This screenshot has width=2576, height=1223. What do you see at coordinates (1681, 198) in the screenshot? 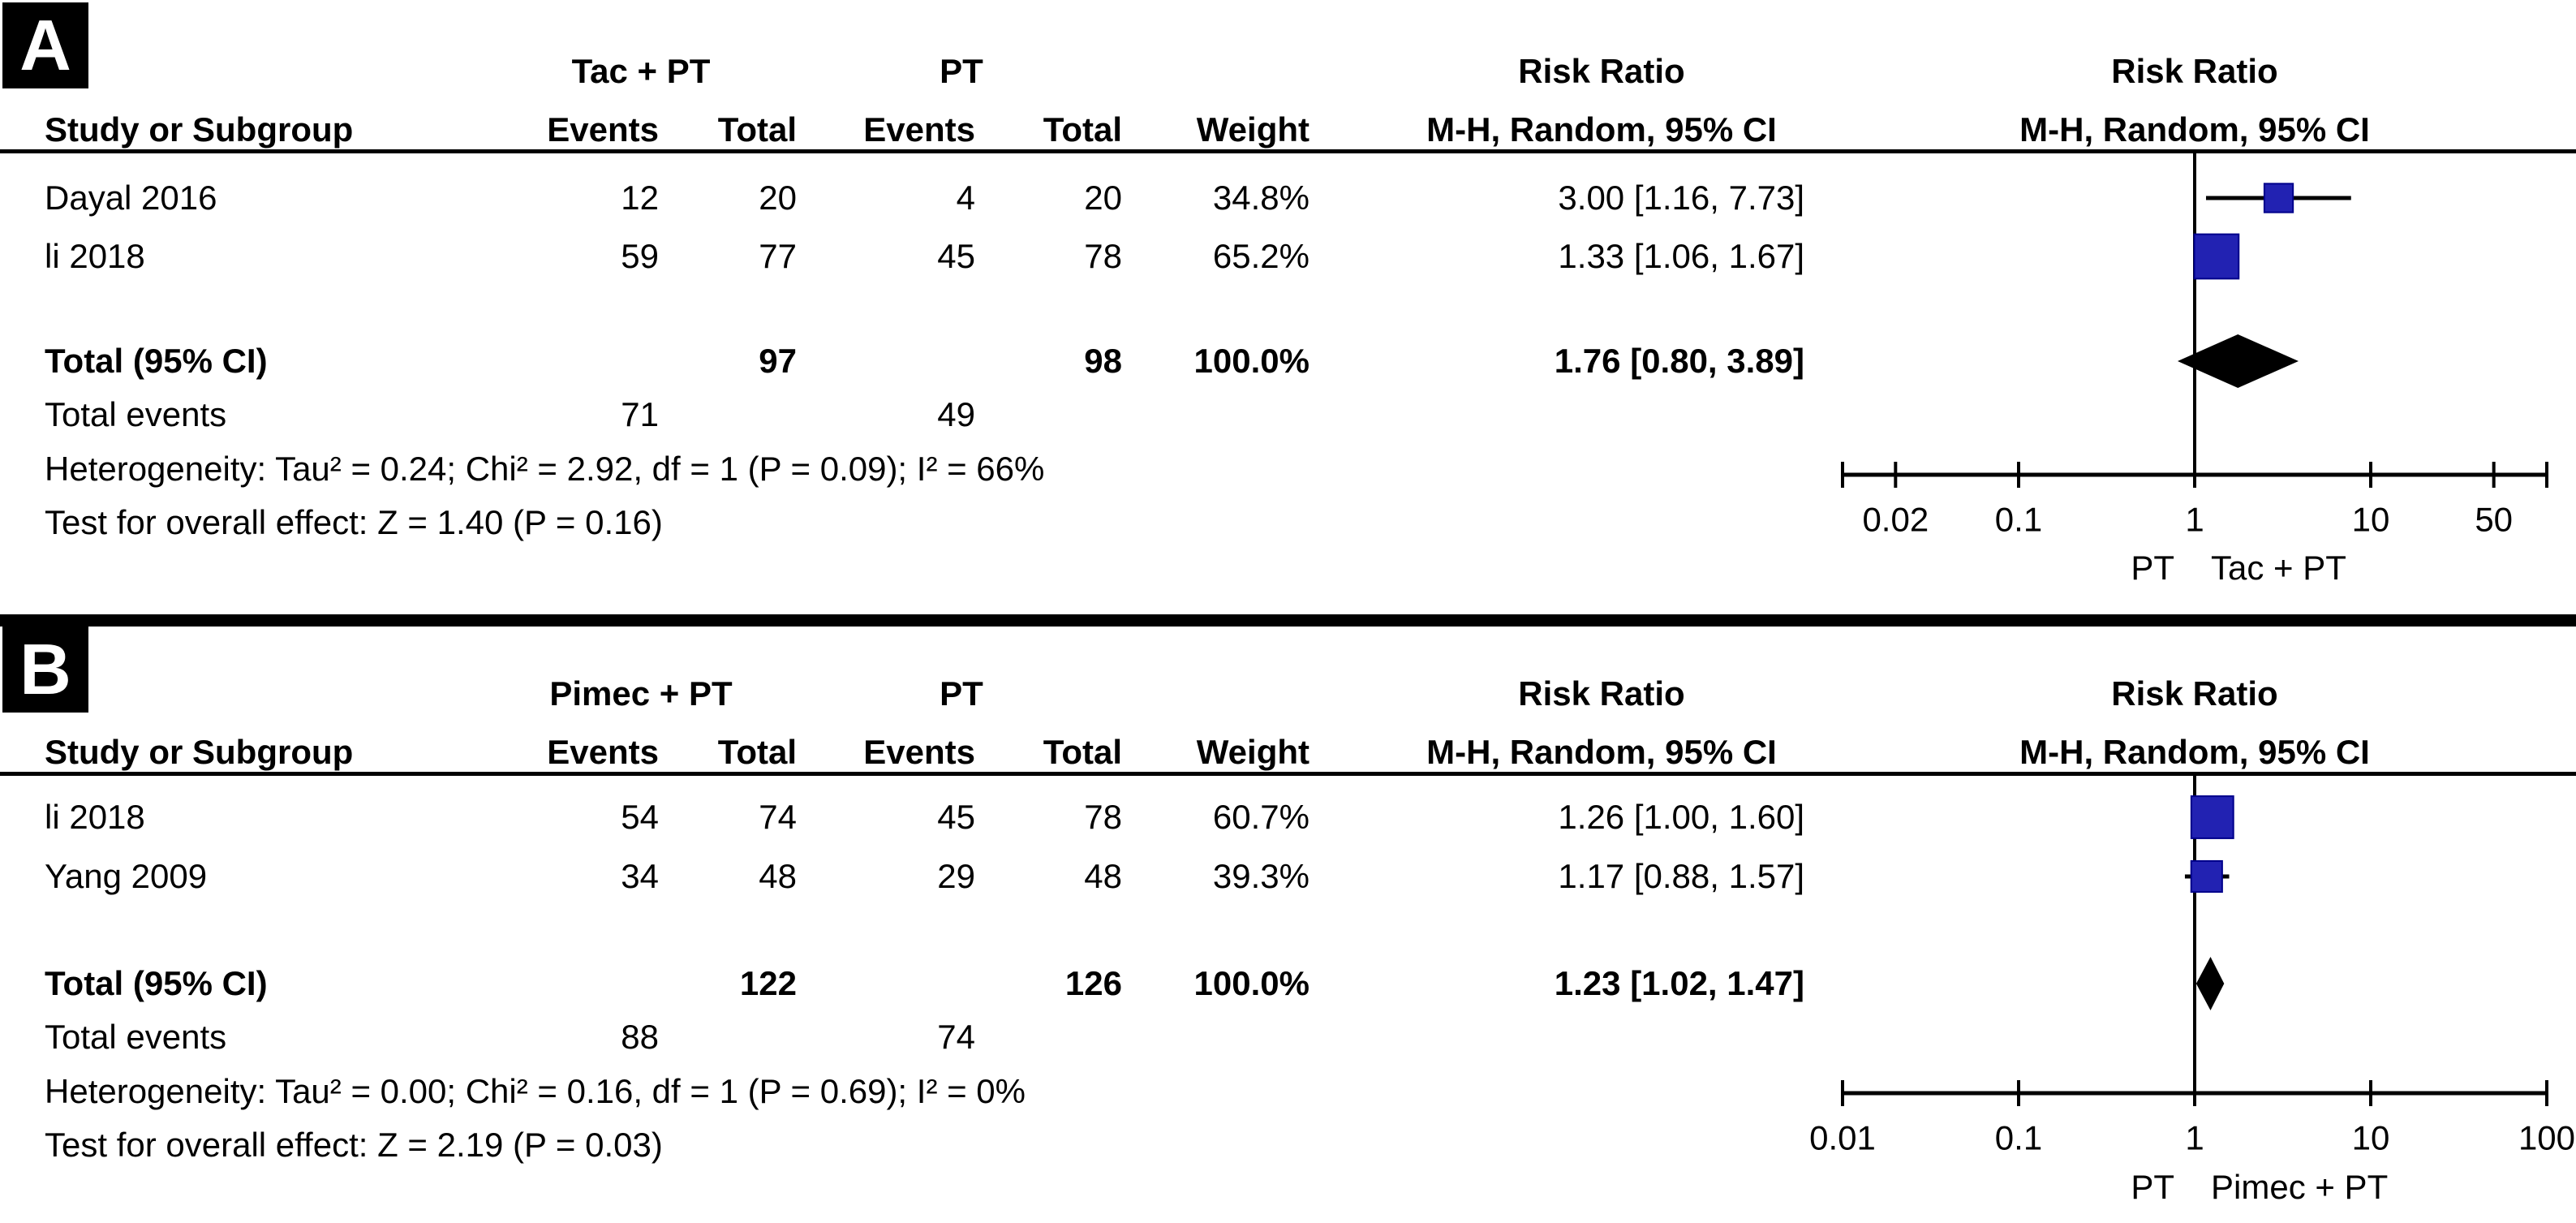
I see `rr-ci-value: 3.00 [1.16, 7.73]` at bounding box center [1681, 198].